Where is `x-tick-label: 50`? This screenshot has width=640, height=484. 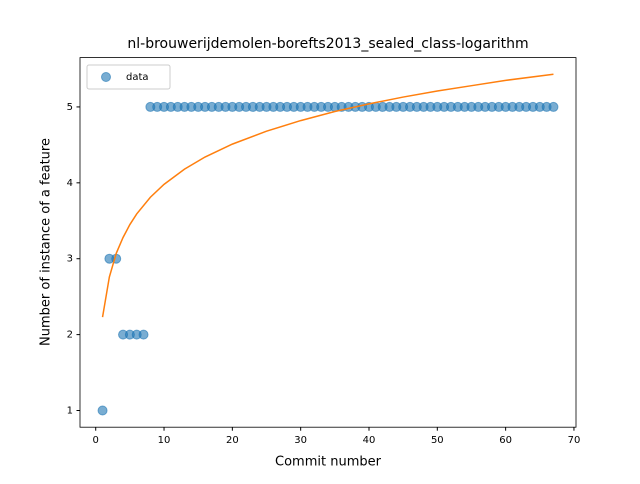 x-tick-label: 50 is located at coordinates (437, 440).